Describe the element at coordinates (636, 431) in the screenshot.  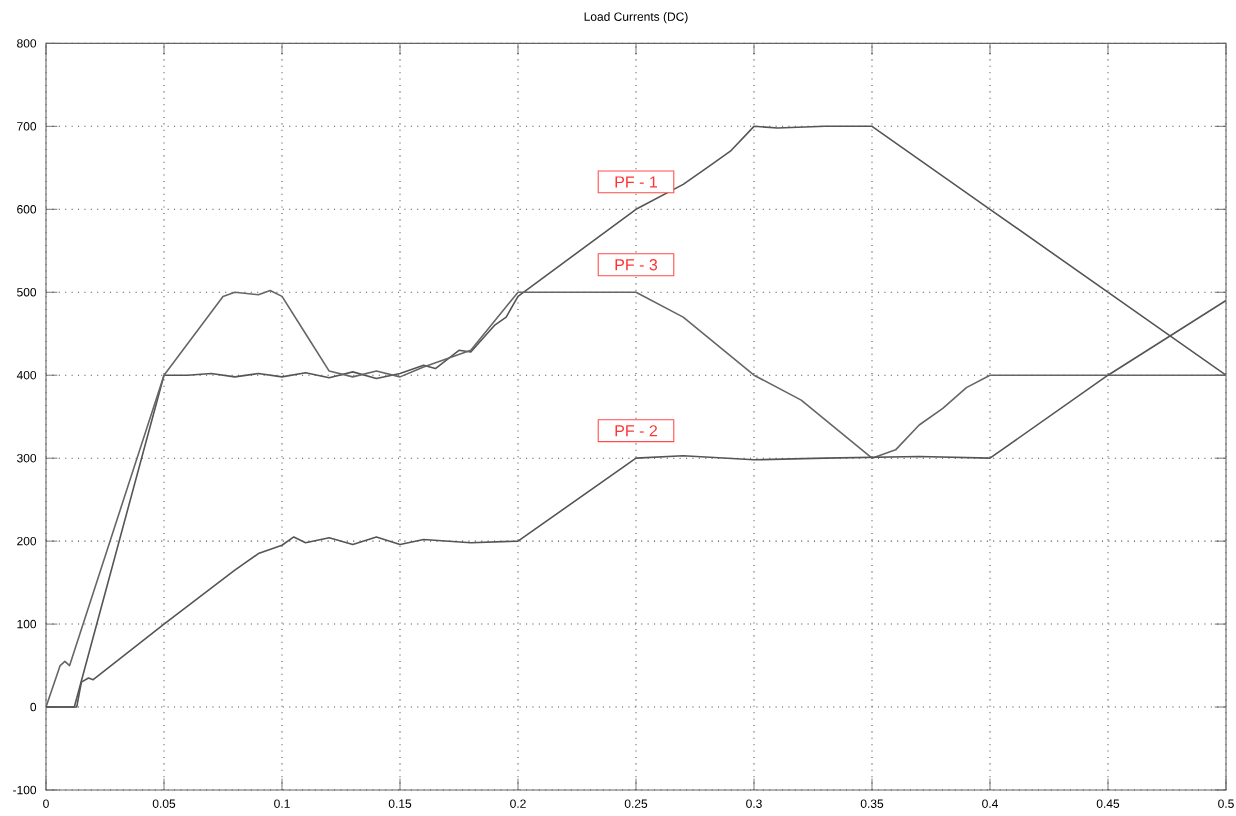
I see `series-label: PF - 2` at that location.